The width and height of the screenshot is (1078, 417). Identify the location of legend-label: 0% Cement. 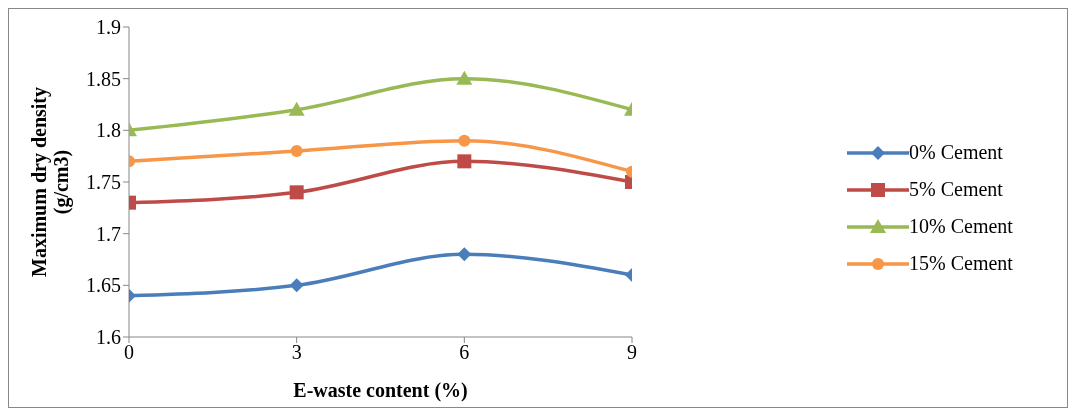
(956, 152).